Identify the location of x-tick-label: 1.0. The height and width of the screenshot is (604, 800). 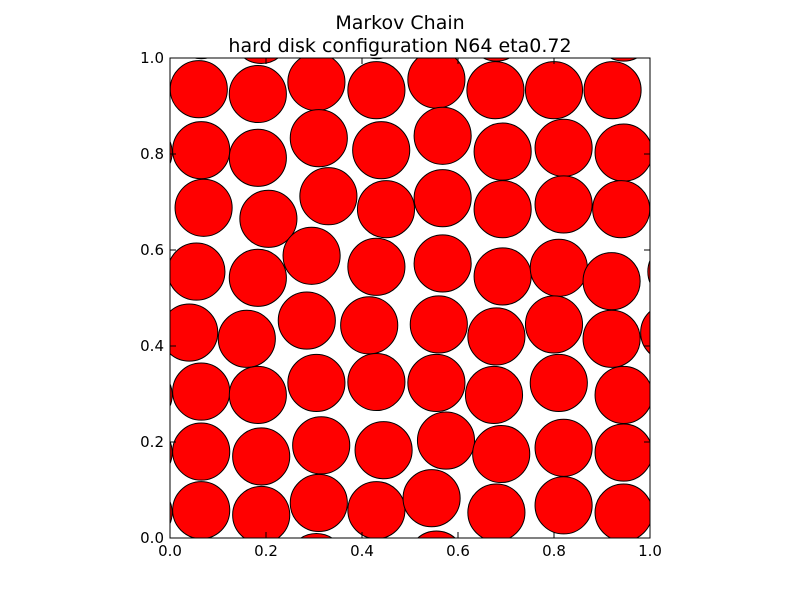
(650, 551).